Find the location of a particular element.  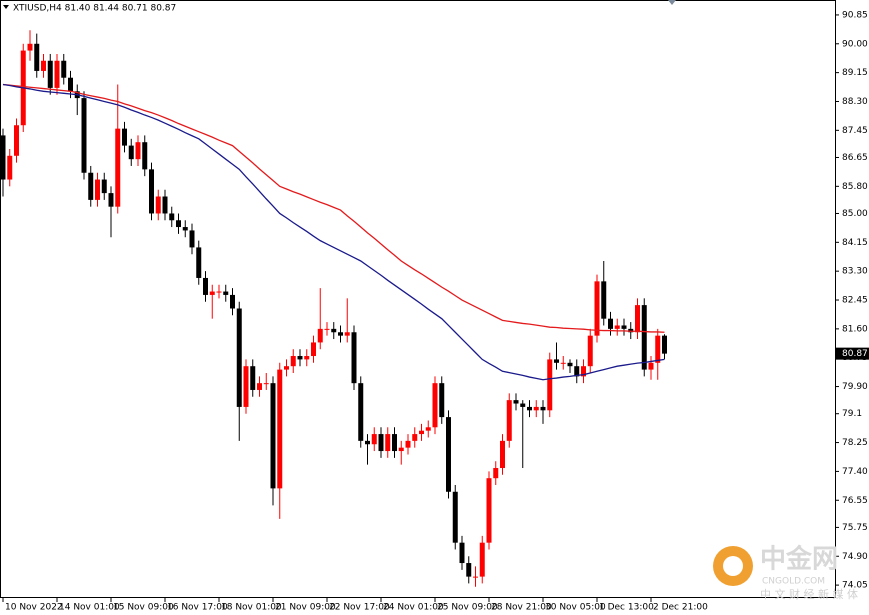

x-tick-label: 14 Nov 01:00 is located at coordinates (89, 608).